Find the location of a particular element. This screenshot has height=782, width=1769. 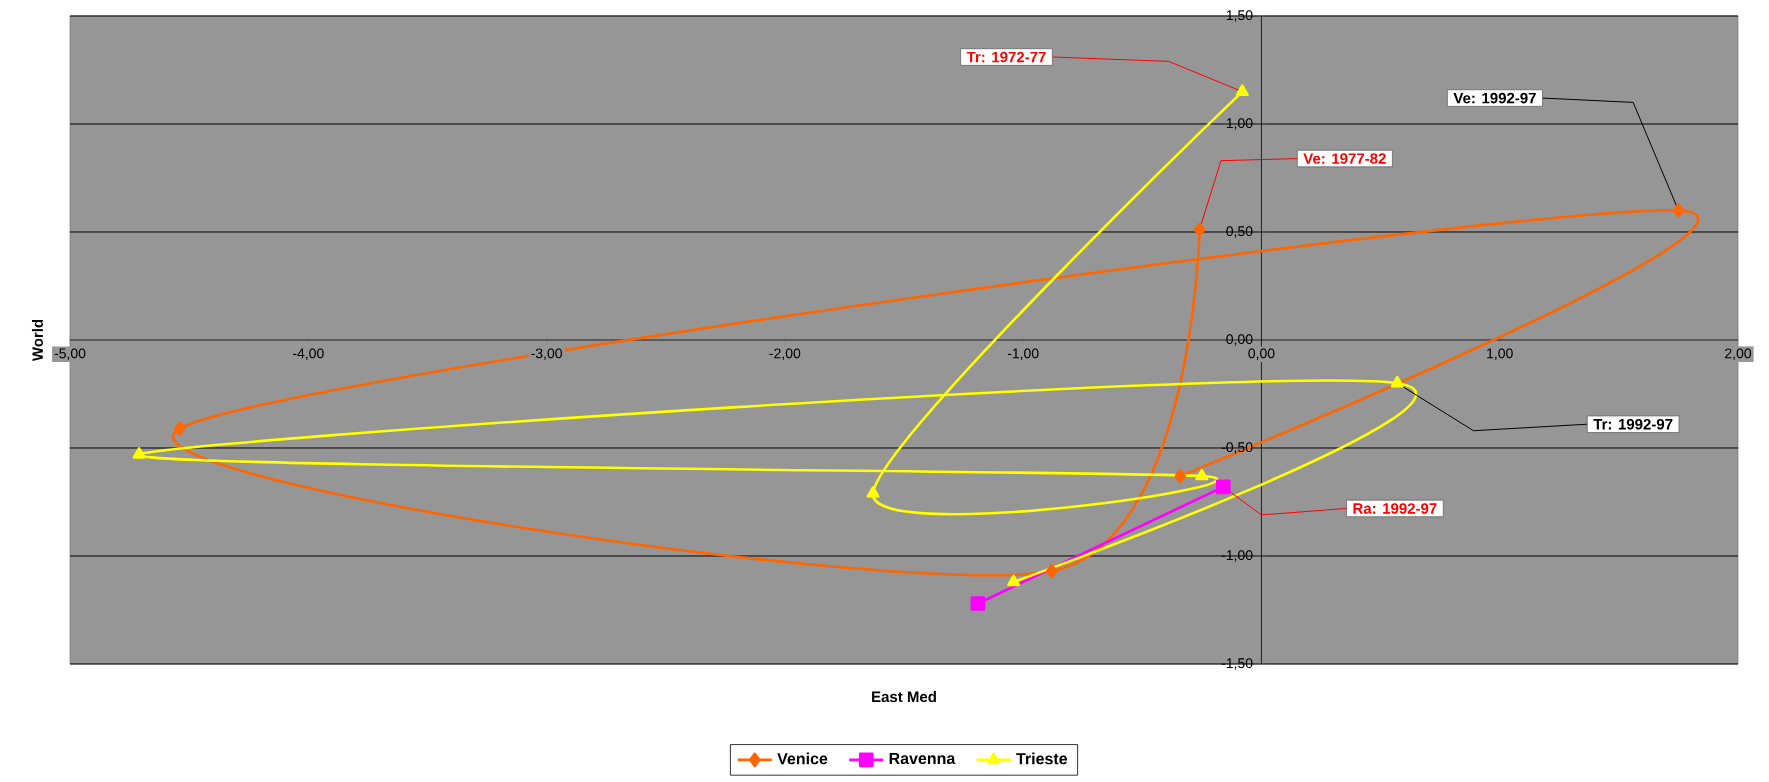

annotation: Ve: 1992-97 is located at coordinates (1494, 98).